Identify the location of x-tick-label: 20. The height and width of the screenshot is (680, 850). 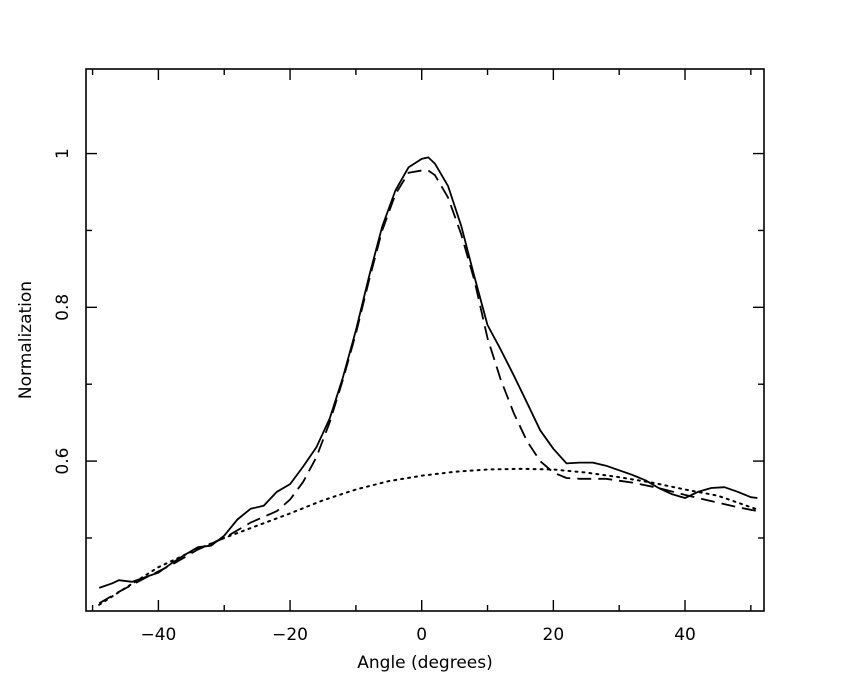
(554, 635).